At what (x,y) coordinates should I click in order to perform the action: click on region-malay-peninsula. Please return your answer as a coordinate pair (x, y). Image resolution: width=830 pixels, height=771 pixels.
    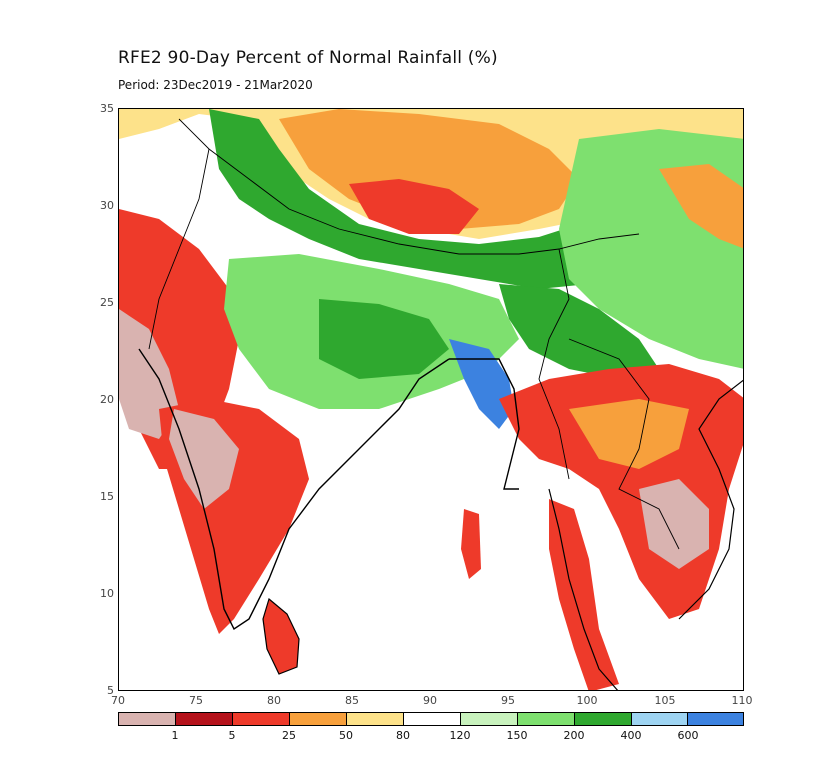
    Looking at the image, I should click on (584, 594).